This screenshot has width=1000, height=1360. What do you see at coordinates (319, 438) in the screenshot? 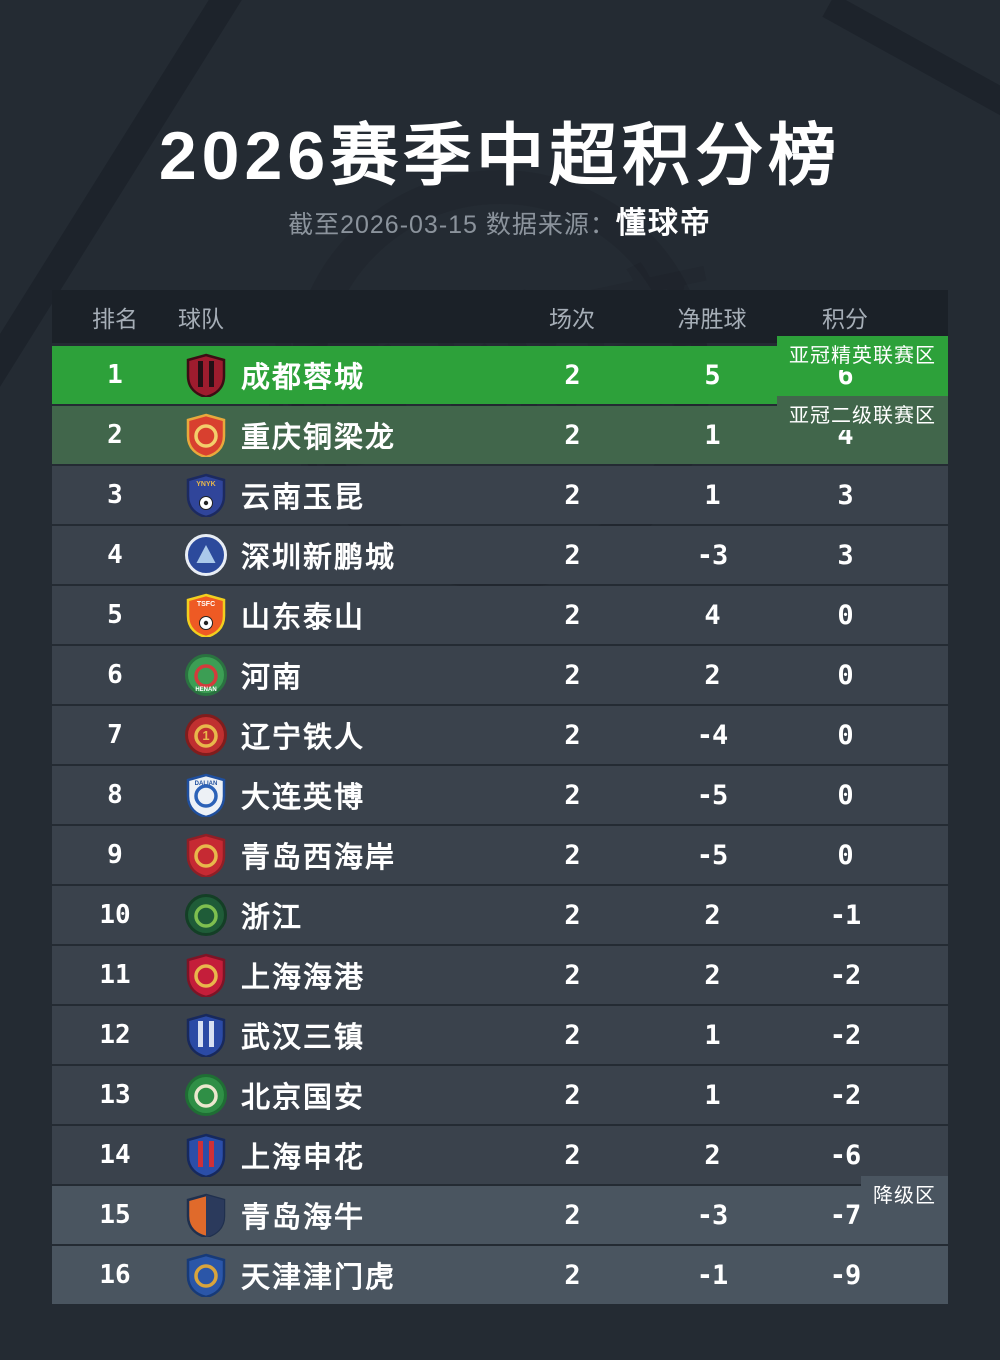
I see `team-name: 重庆铜梁龙` at bounding box center [319, 438].